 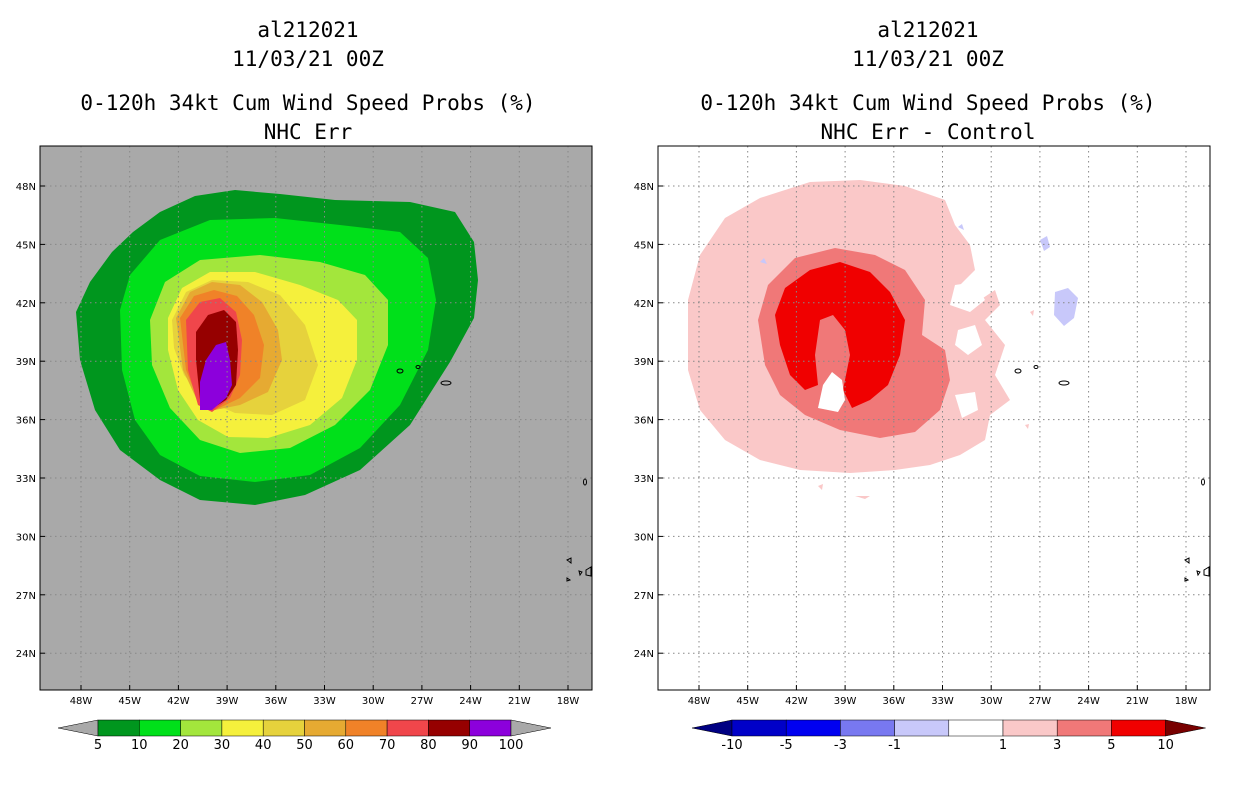 What do you see at coordinates (422, 701) in the screenshot?
I see `lon-tick-label: 27W` at bounding box center [422, 701].